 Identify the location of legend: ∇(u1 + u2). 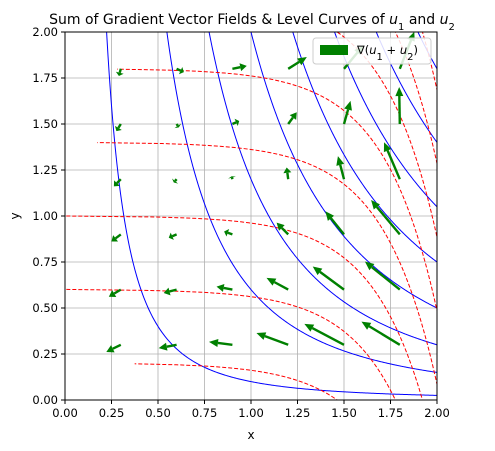
(372, 51).